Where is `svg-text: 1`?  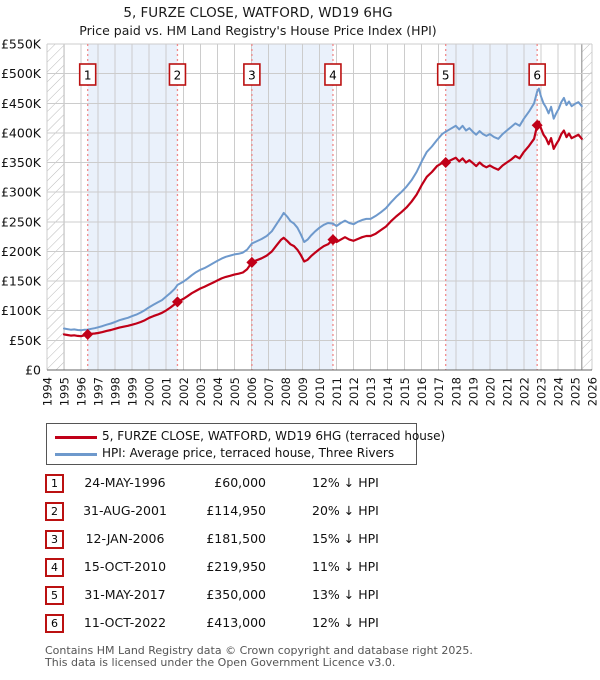 svg-text: 1 is located at coordinates (88, 76).